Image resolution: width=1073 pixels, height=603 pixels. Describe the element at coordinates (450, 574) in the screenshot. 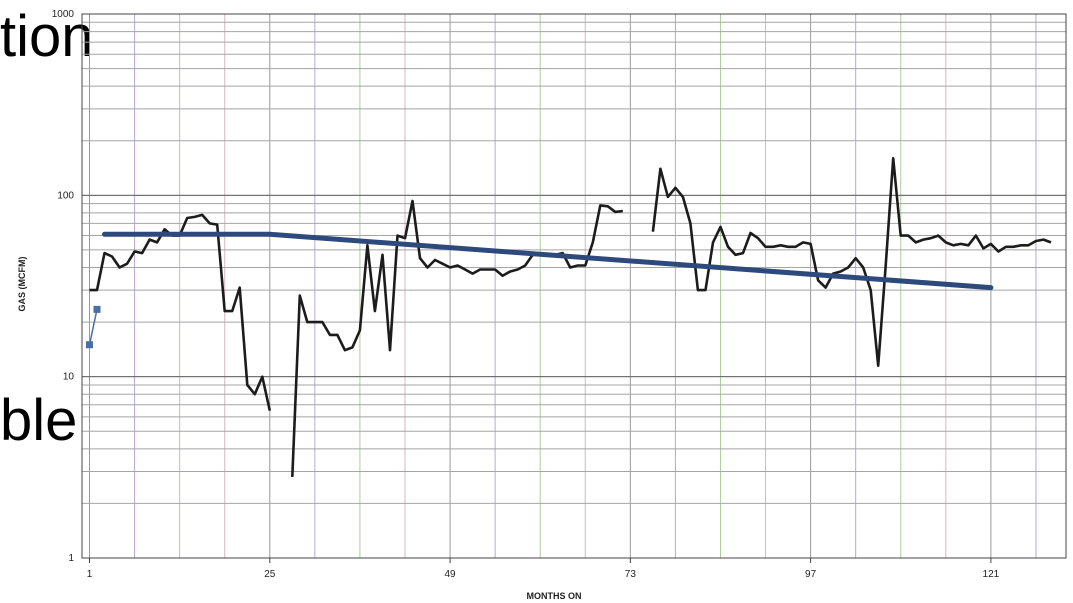

I see `x-tick-label: 49` at that location.